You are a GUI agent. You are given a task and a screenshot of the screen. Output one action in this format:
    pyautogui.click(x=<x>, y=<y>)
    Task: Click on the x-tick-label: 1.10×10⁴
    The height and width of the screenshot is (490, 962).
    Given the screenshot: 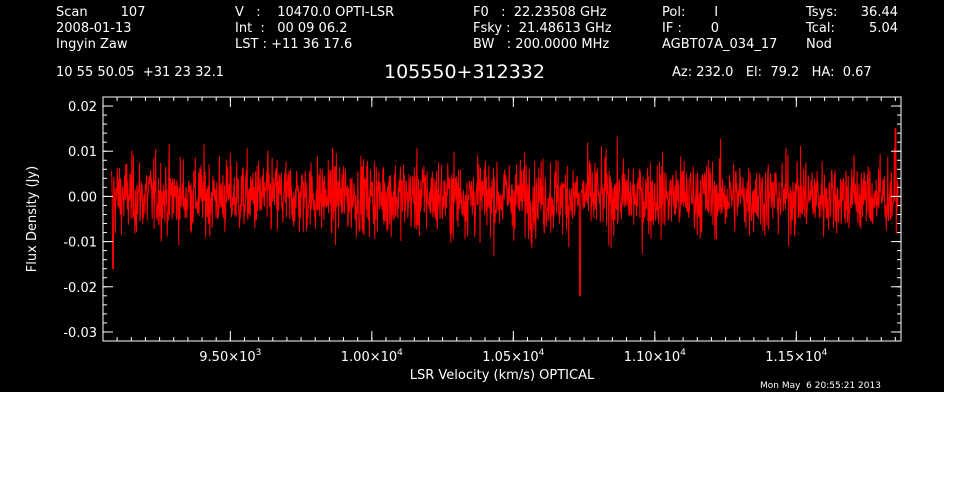 What is the action you would take?
    pyautogui.click(x=655, y=356)
    